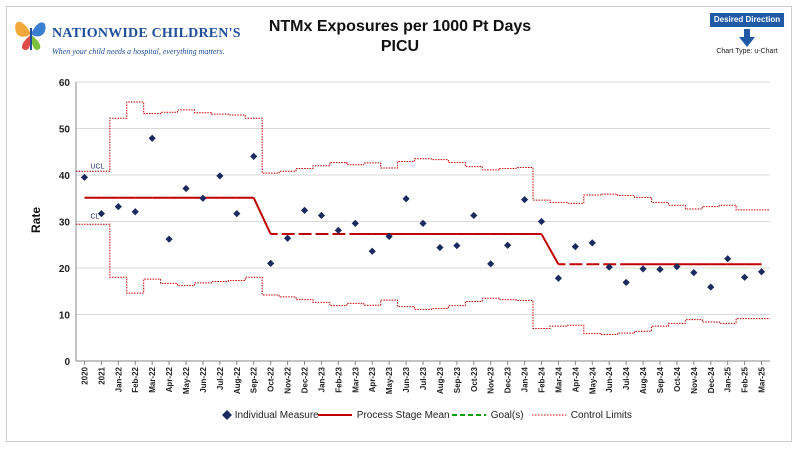 This screenshot has height=450, width=800. Describe the element at coordinates (474, 378) in the screenshot. I see `x-tick-label: Oct-23` at that location.